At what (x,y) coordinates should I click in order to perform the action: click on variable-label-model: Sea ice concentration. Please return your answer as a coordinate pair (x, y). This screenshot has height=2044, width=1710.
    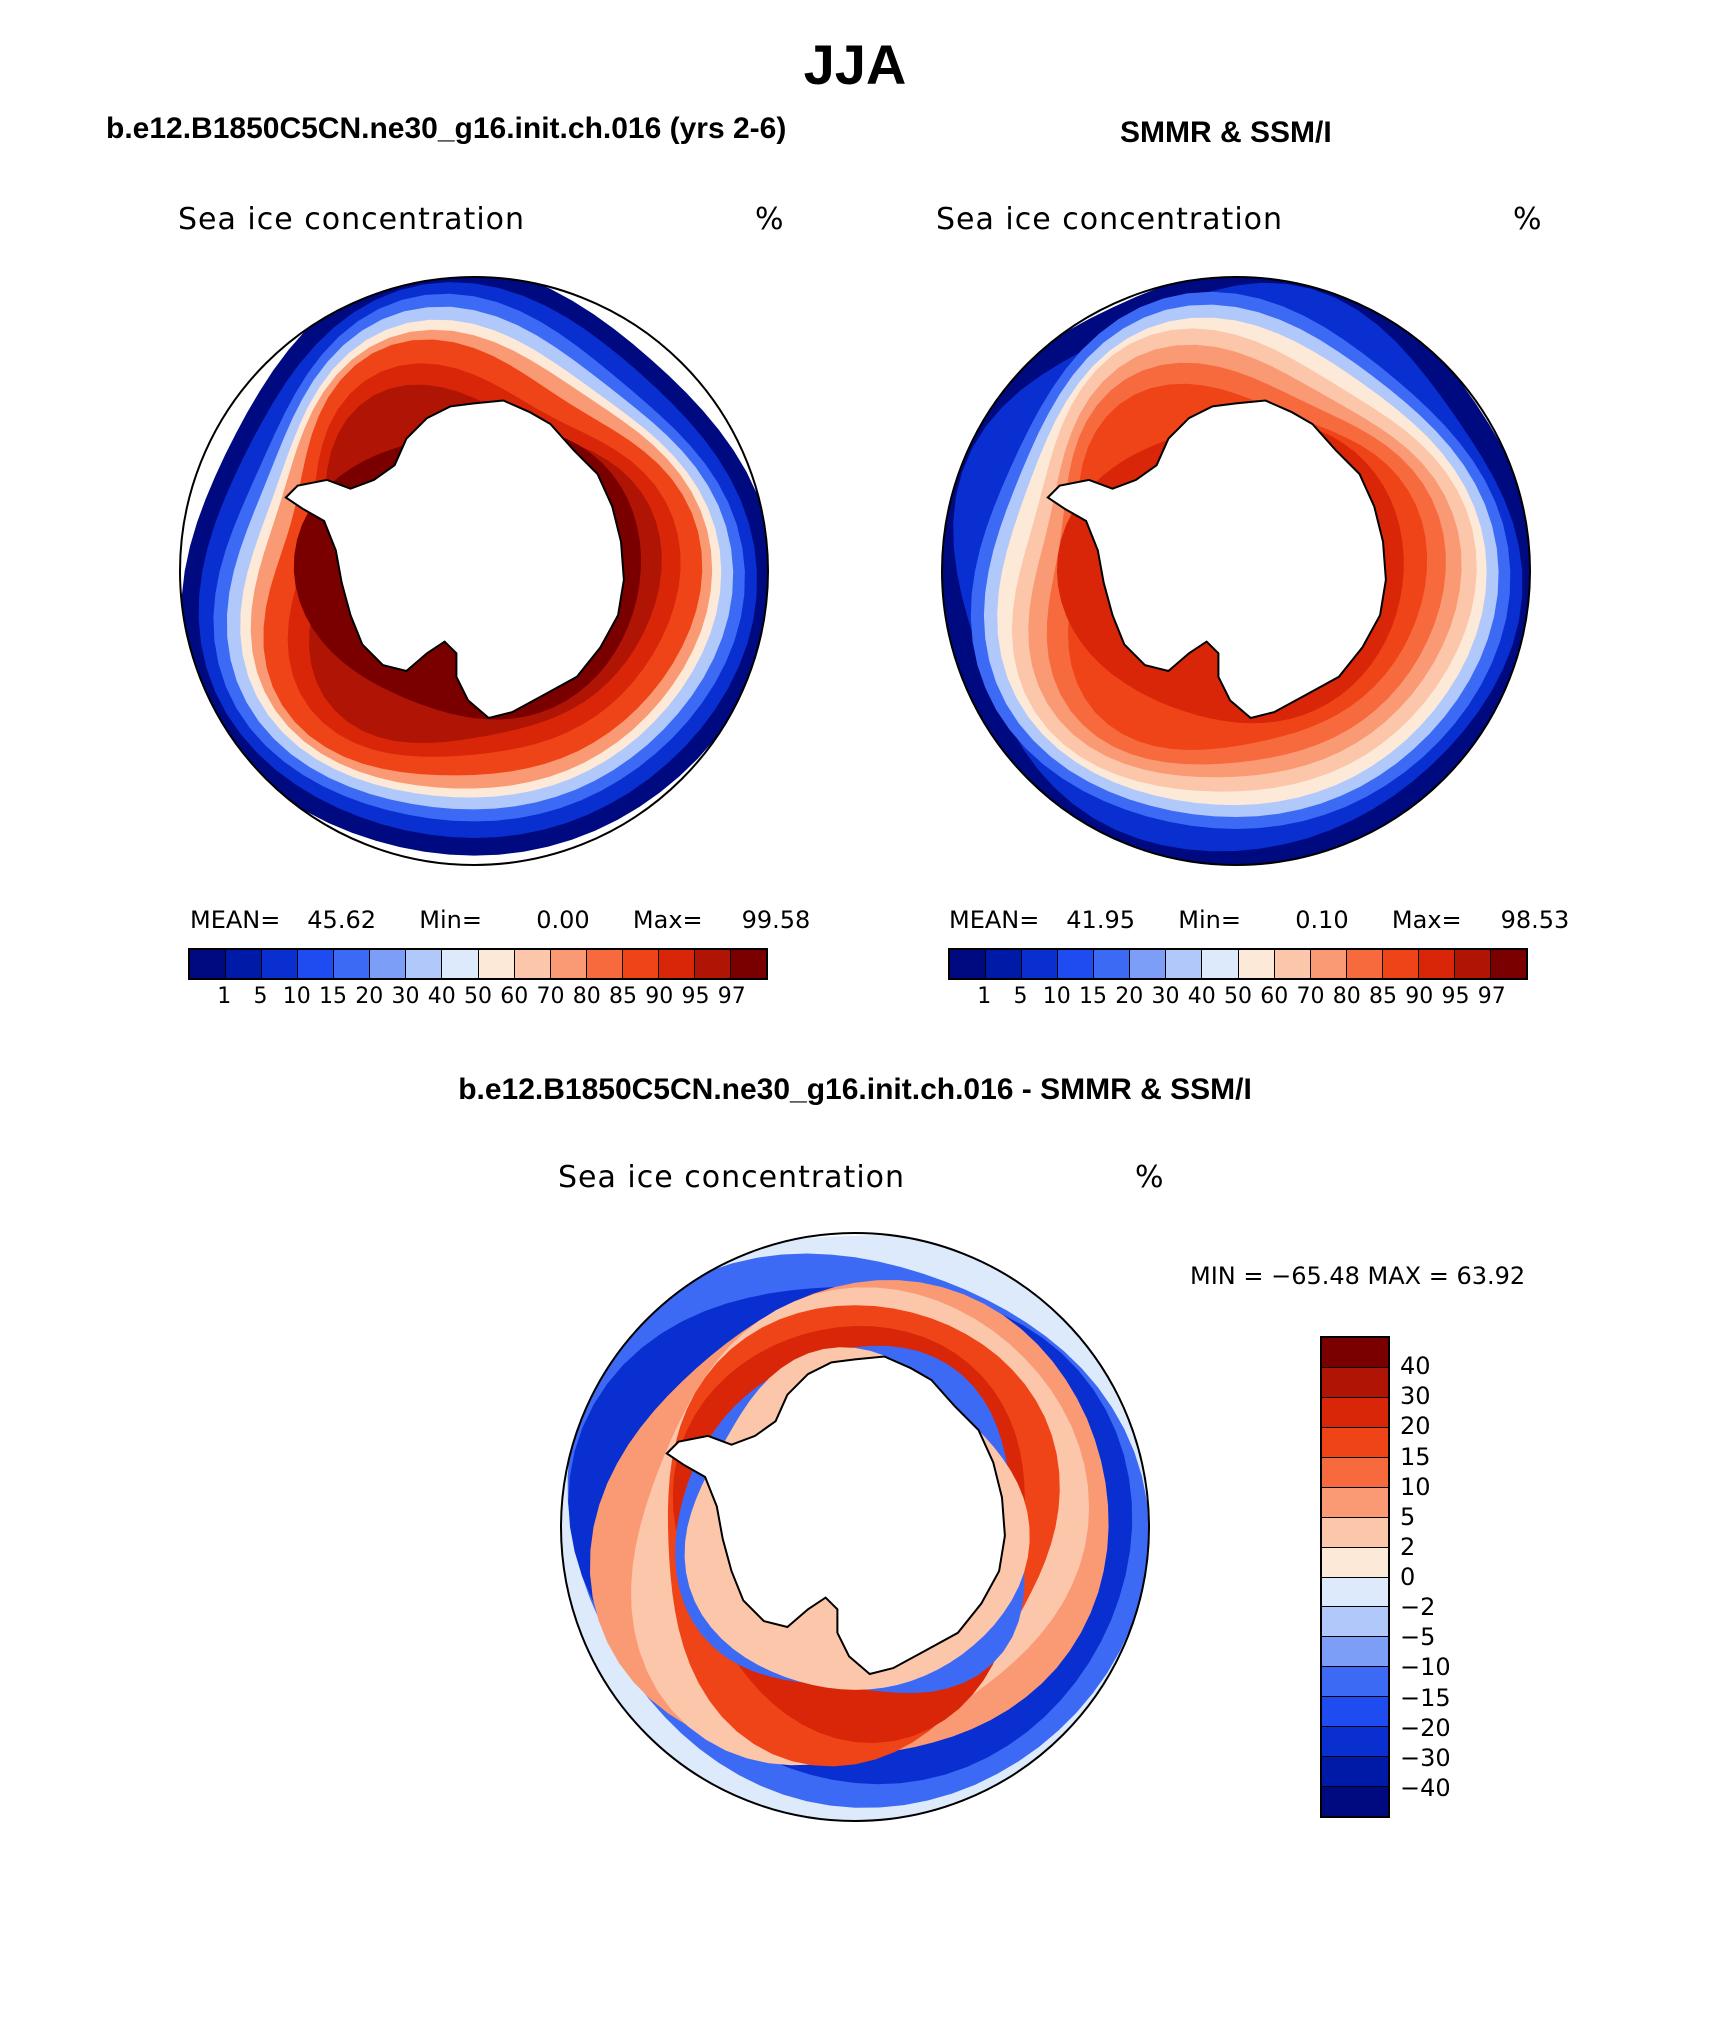
    Looking at the image, I should click on (352, 219).